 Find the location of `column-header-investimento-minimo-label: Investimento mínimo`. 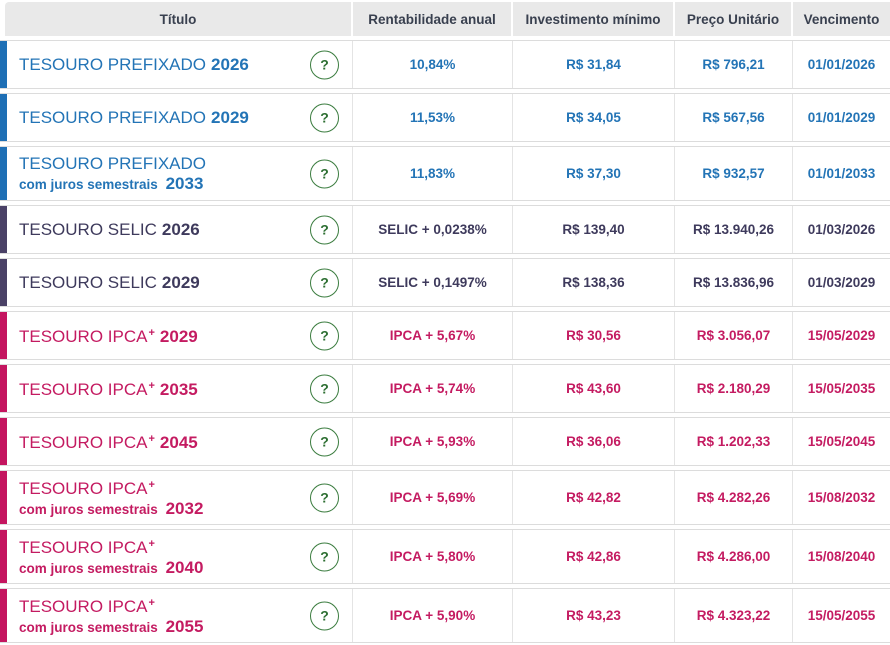

column-header-investimento-minimo-label: Investimento mínimo is located at coordinates (593, 19).